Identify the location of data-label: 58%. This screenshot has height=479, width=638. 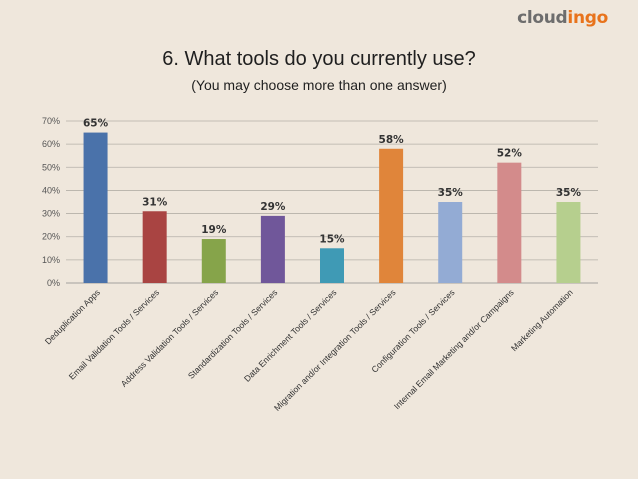
(392, 140).